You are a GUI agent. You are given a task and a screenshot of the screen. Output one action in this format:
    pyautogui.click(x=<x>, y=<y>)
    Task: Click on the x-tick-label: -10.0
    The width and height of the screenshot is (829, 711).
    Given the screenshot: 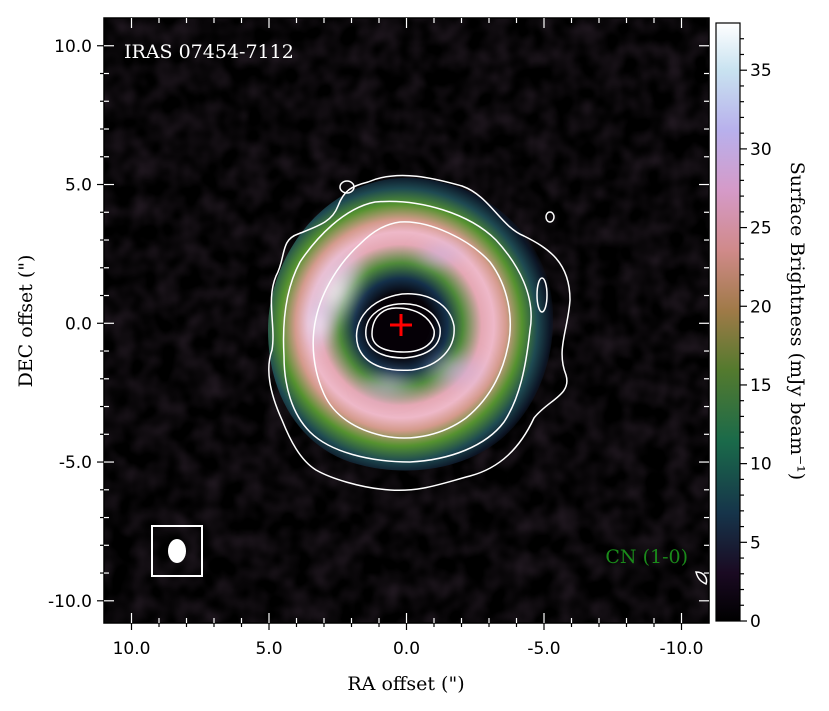 What is the action you would take?
    pyautogui.click(x=682, y=649)
    